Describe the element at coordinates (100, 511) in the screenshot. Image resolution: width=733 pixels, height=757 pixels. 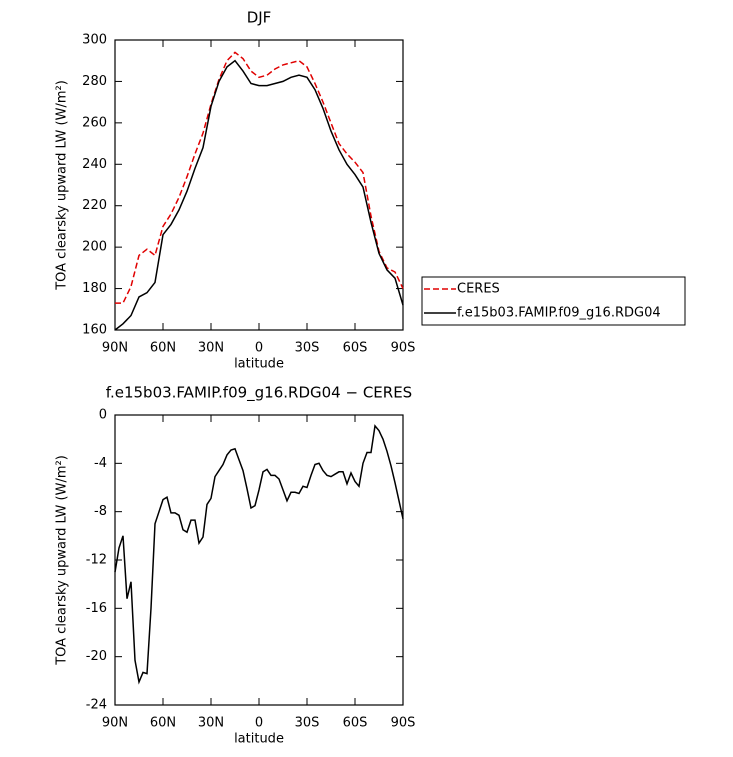
I see `y-tick-label: -8` at that location.